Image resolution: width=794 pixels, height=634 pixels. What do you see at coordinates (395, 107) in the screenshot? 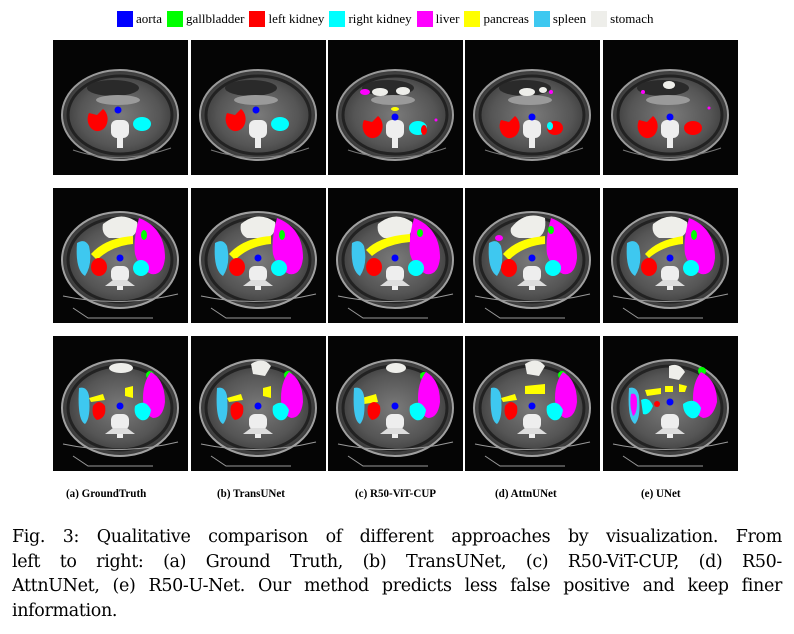
I see `panel-row1-r50-vit-cup` at bounding box center [395, 107].